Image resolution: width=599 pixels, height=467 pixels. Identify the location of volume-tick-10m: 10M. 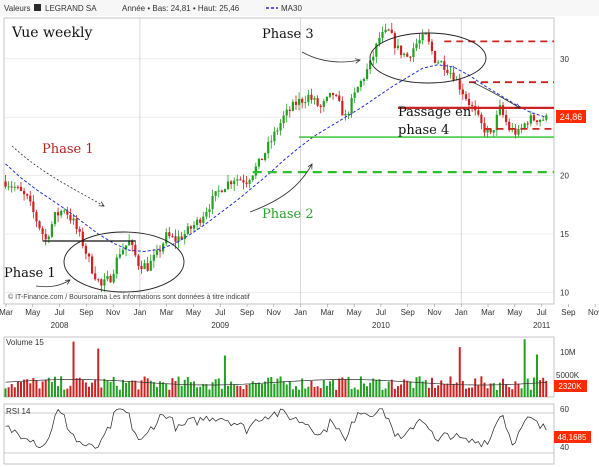
(568, 352).